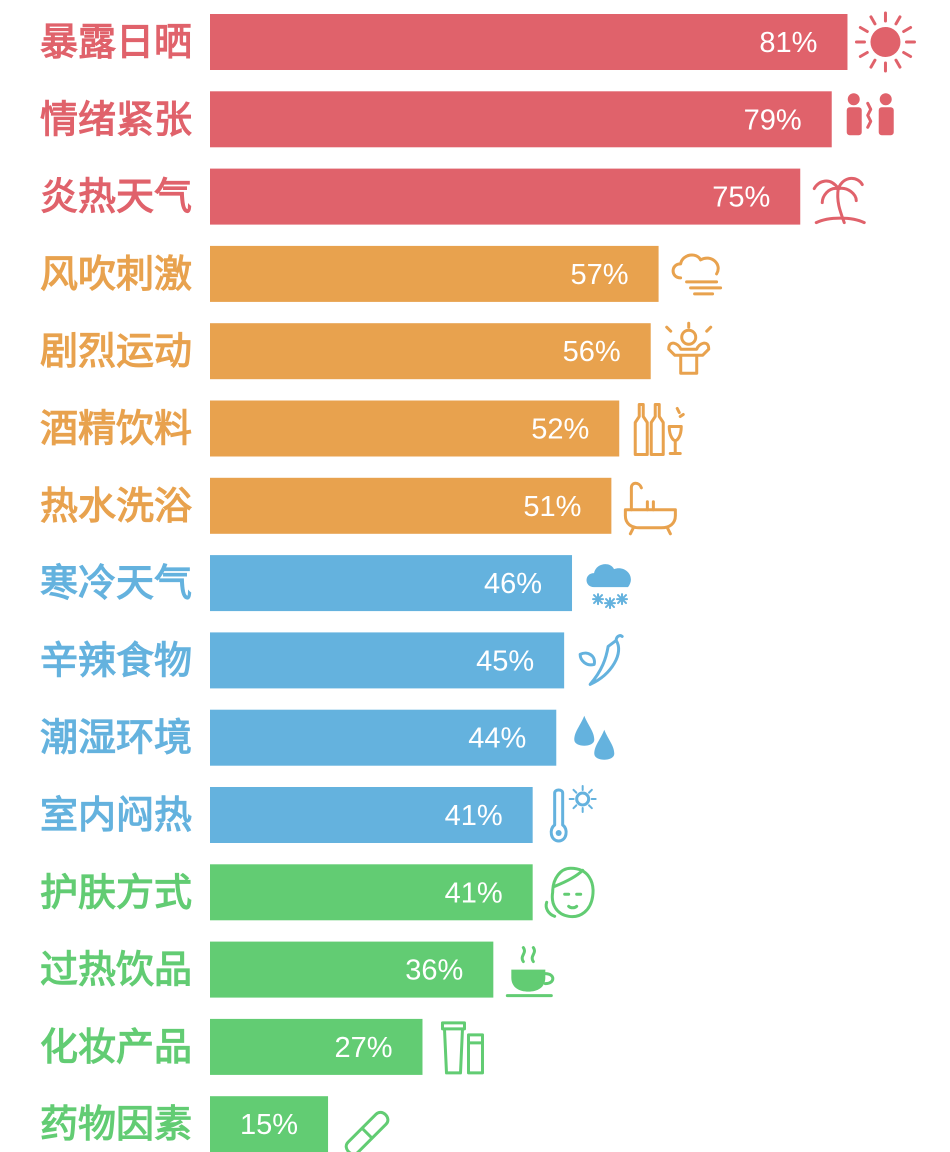 The image size is (950, 1152). I want to click on value-label: 44%, so click(497, 739).